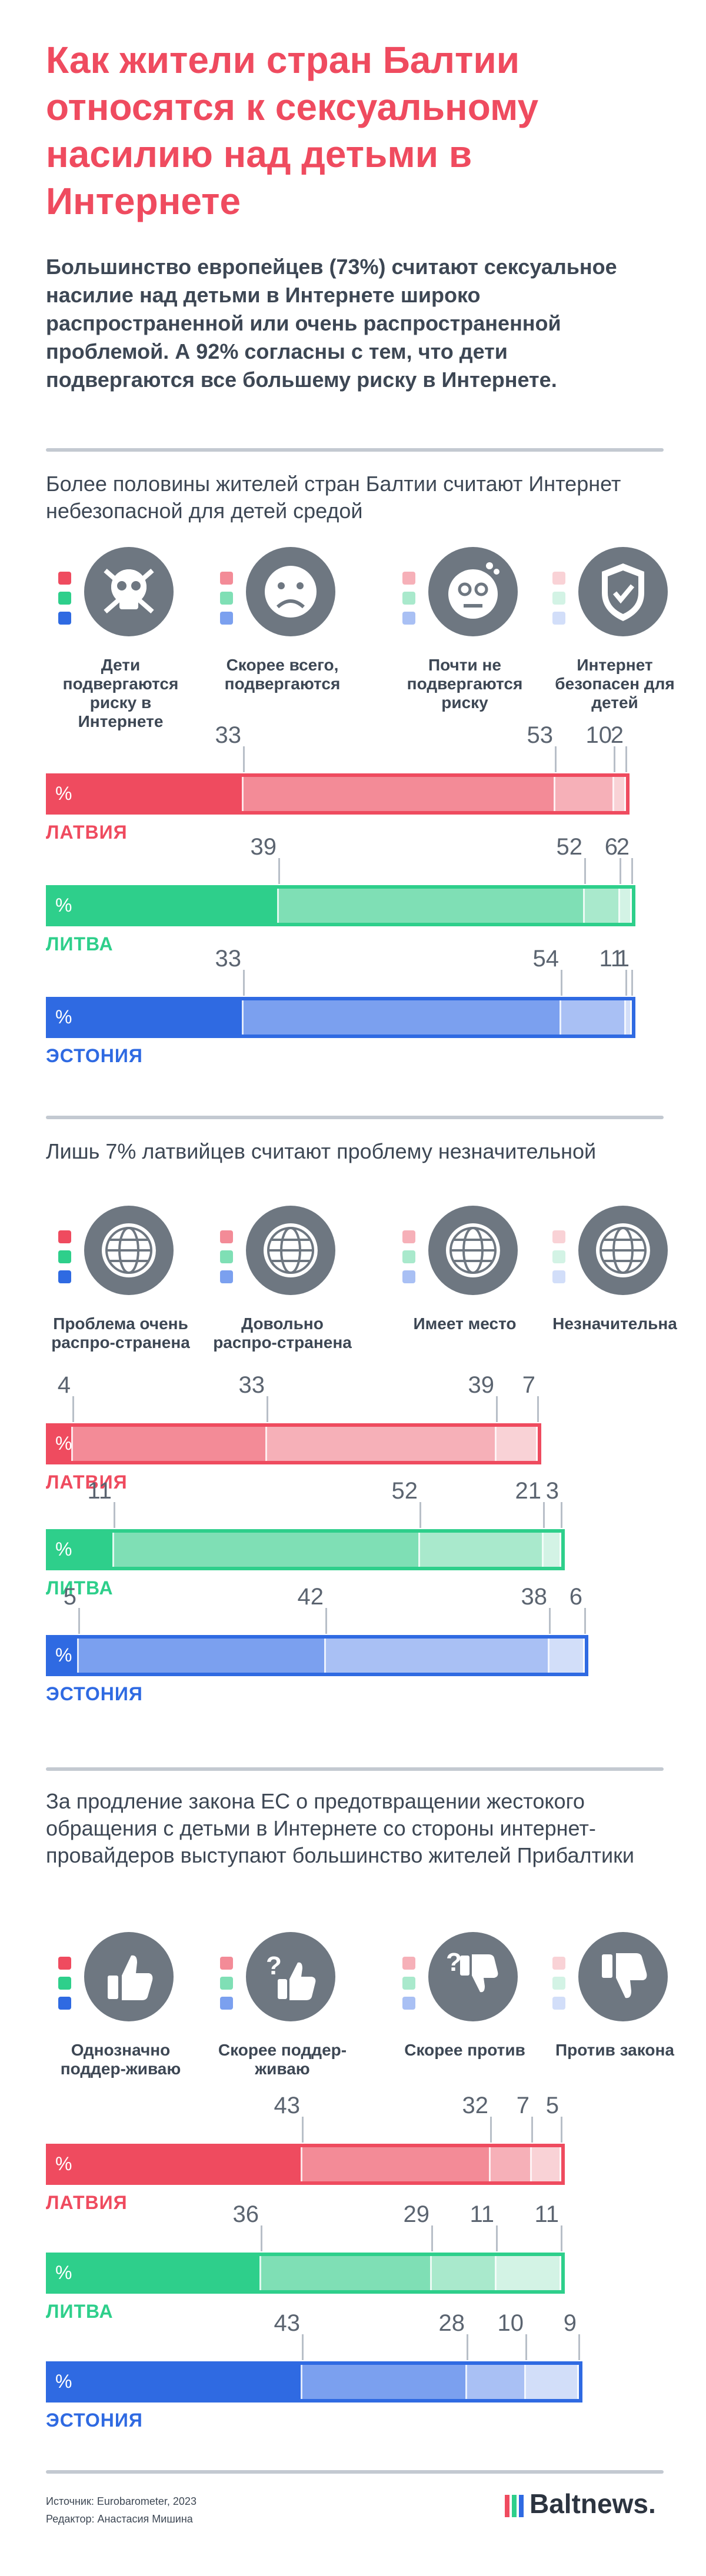  Describe the element at coordinates (282, 1333) in the screenshot. I see `legend-label: Довольно распро-странена` at that location.